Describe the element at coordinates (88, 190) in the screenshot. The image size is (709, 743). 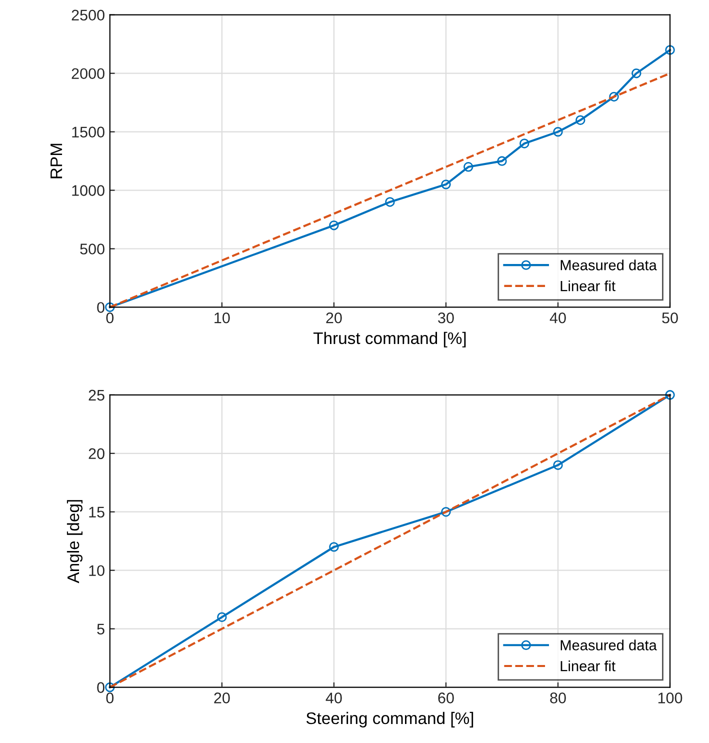
I see `y-tick-label: 1000` at that location.